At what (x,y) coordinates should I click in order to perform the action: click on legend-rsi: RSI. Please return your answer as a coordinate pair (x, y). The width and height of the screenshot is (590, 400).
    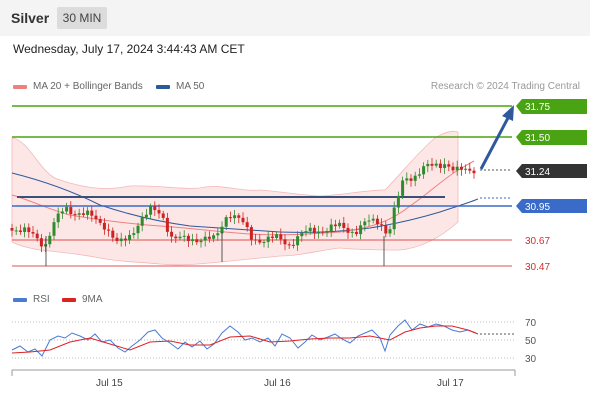
    Looking at the image, I should click on (31, 299).